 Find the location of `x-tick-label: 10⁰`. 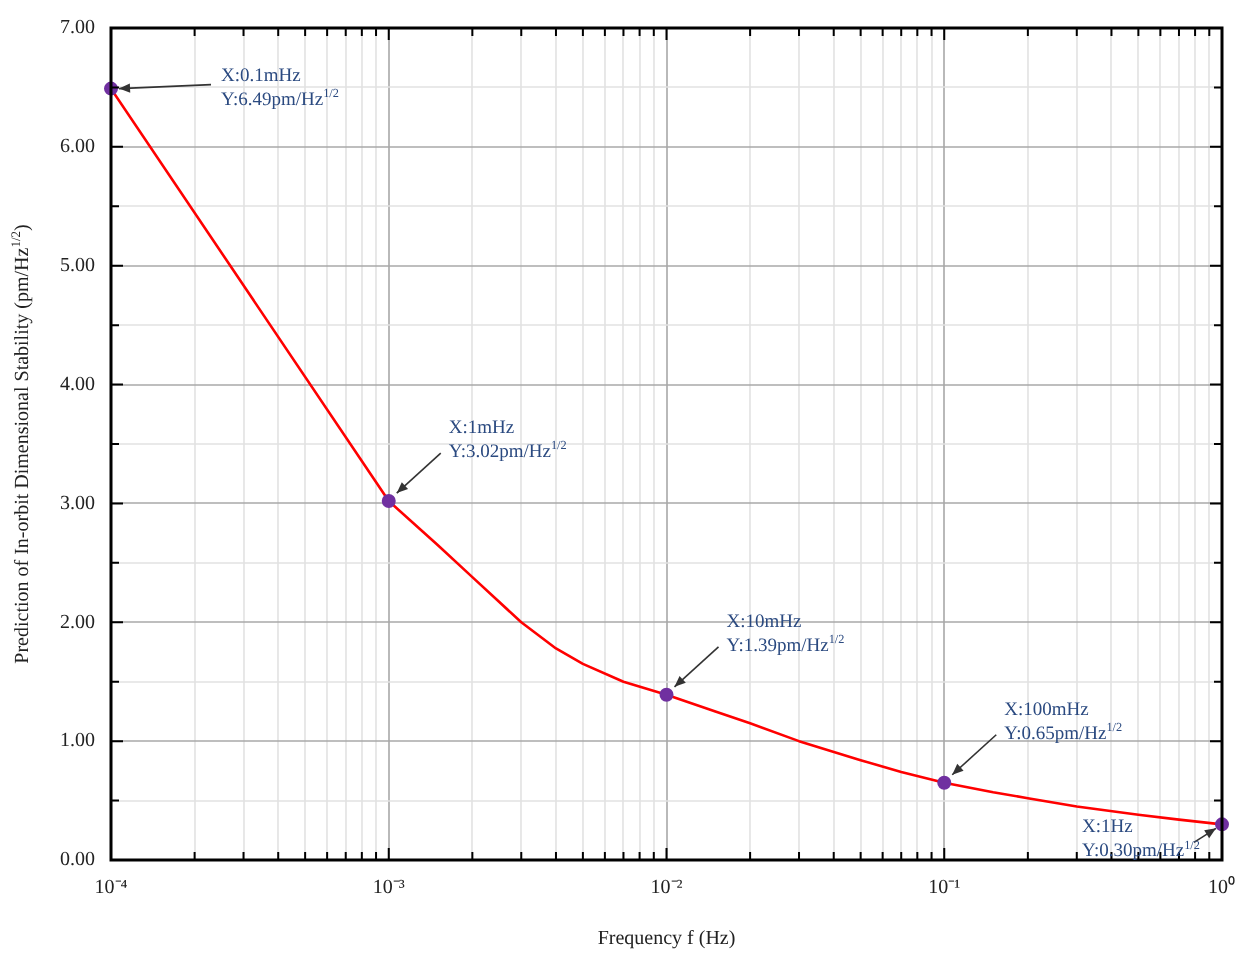

x-tick-label: 10⁰ is located at coordinates (1222, 887).